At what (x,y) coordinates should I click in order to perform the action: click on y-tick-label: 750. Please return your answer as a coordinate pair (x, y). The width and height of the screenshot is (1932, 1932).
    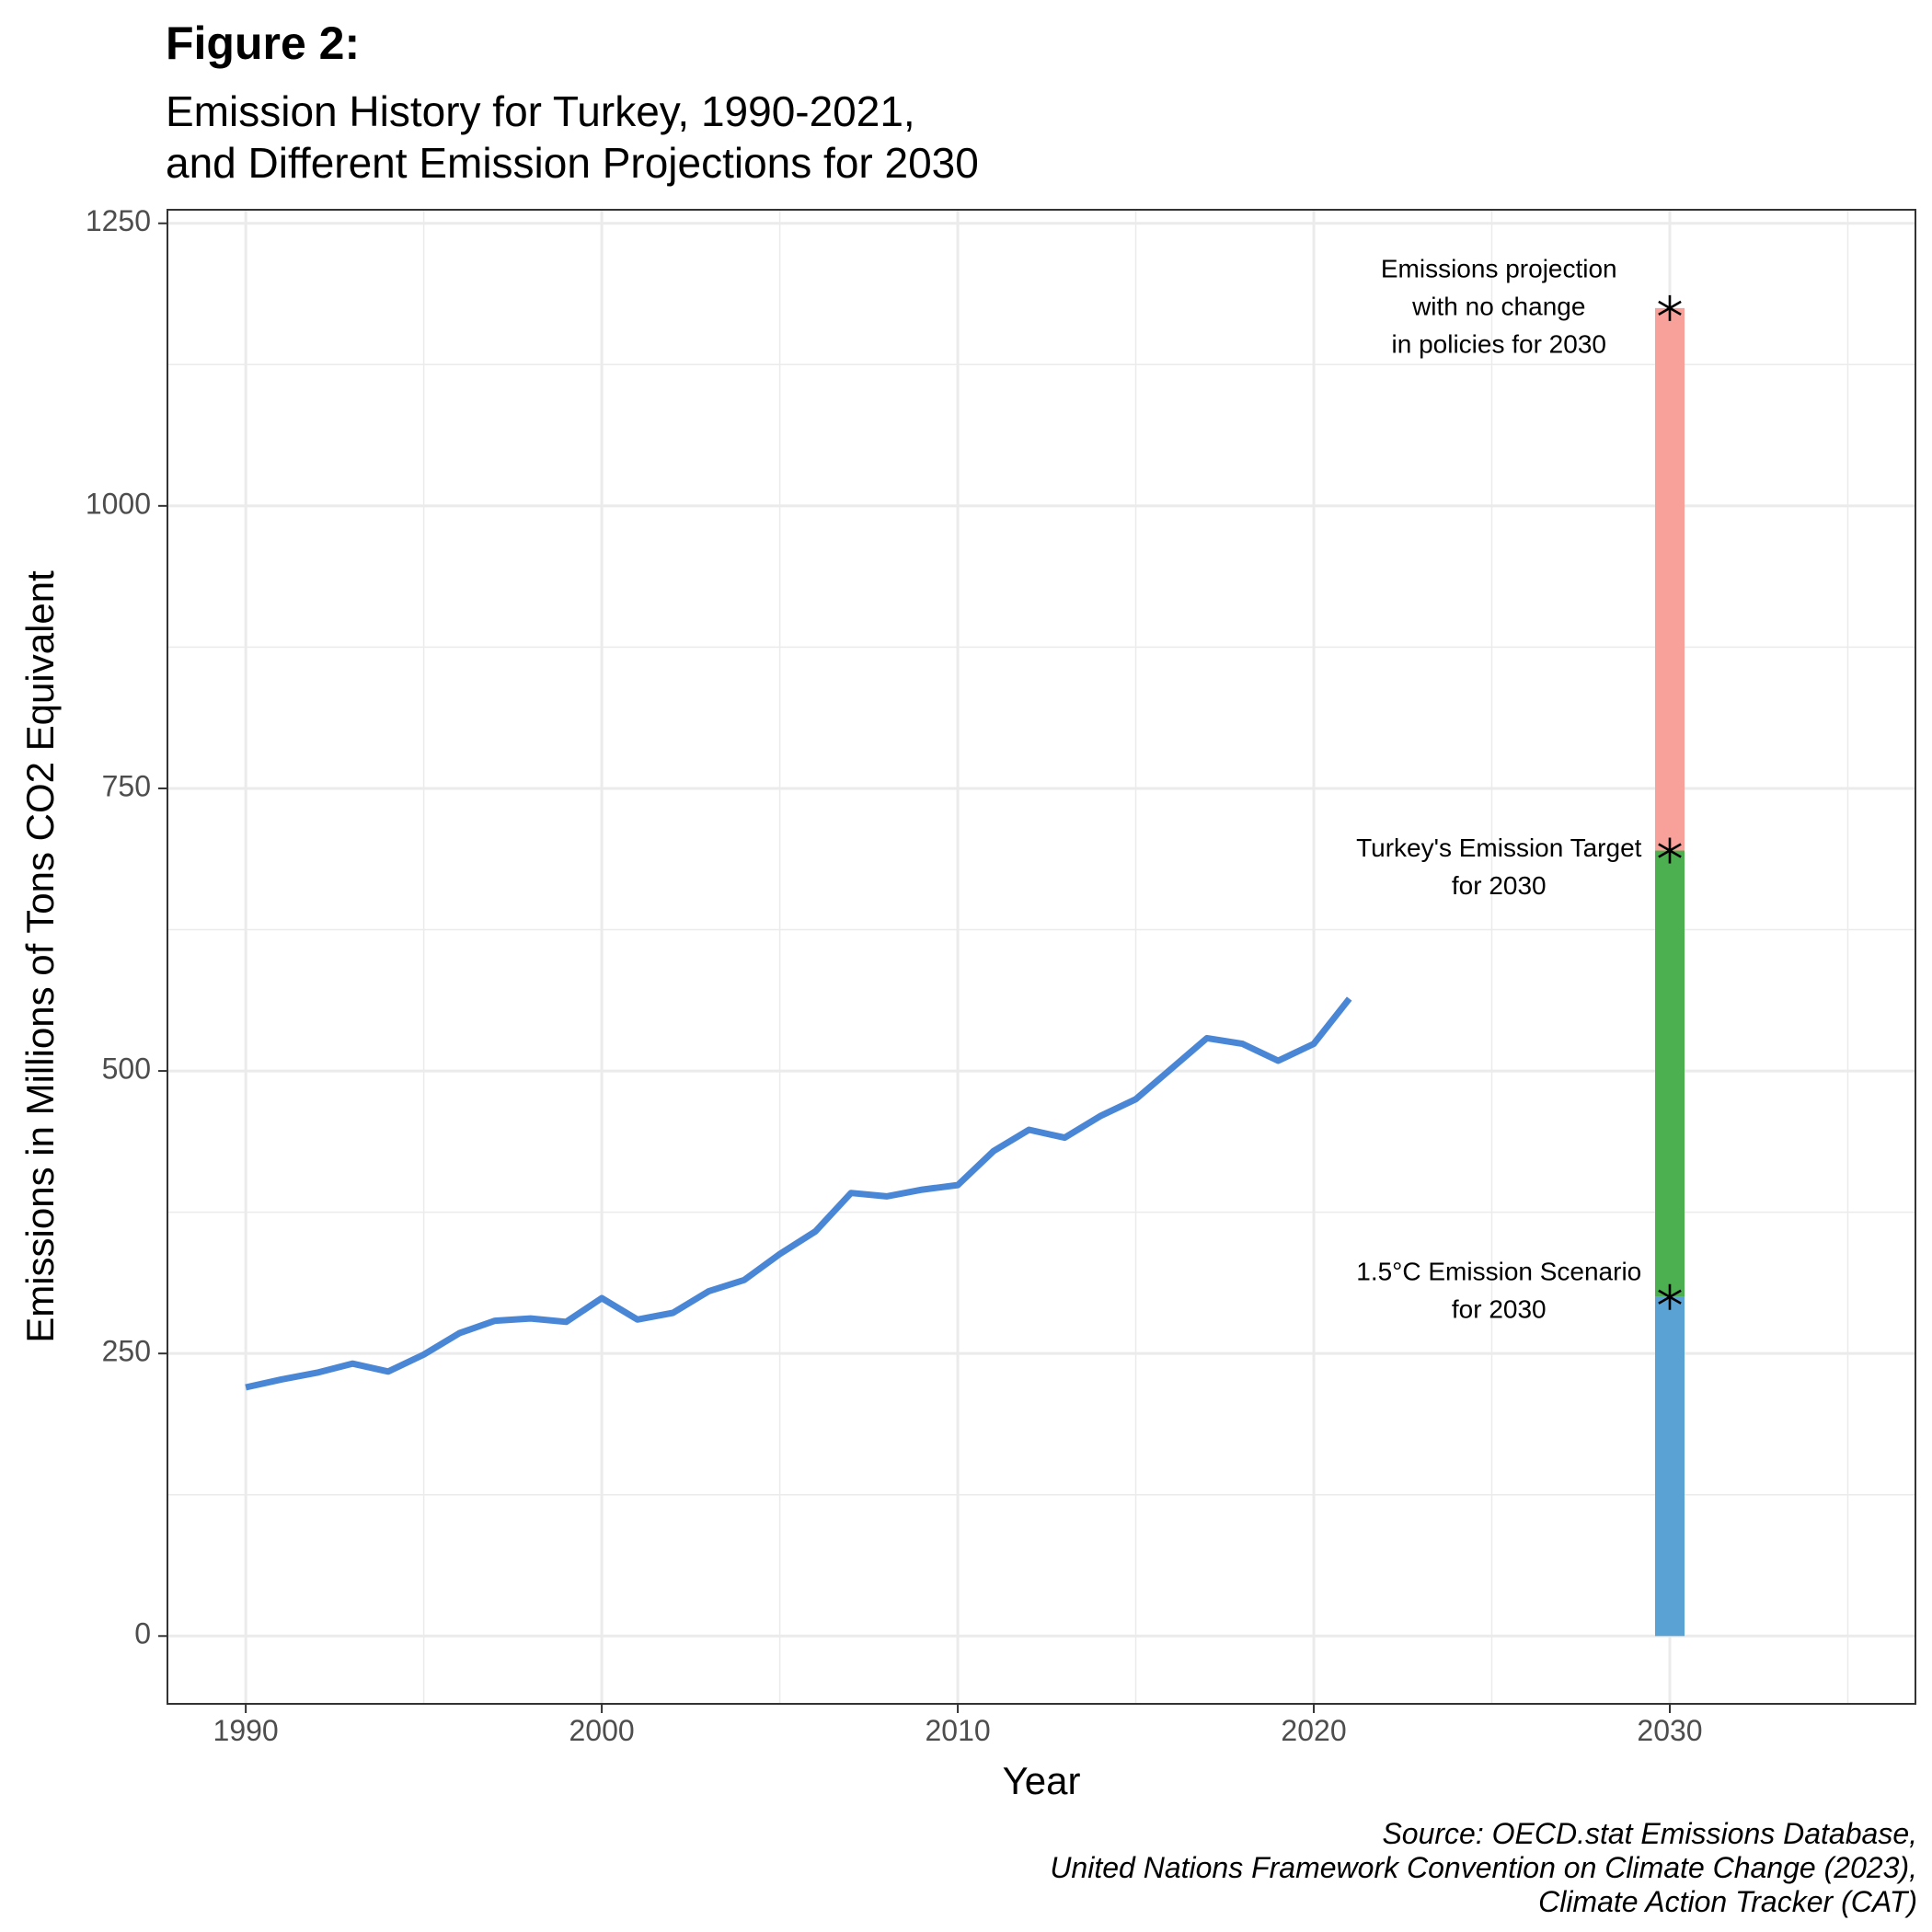
    Looking at the image, I should click on (126, 785).